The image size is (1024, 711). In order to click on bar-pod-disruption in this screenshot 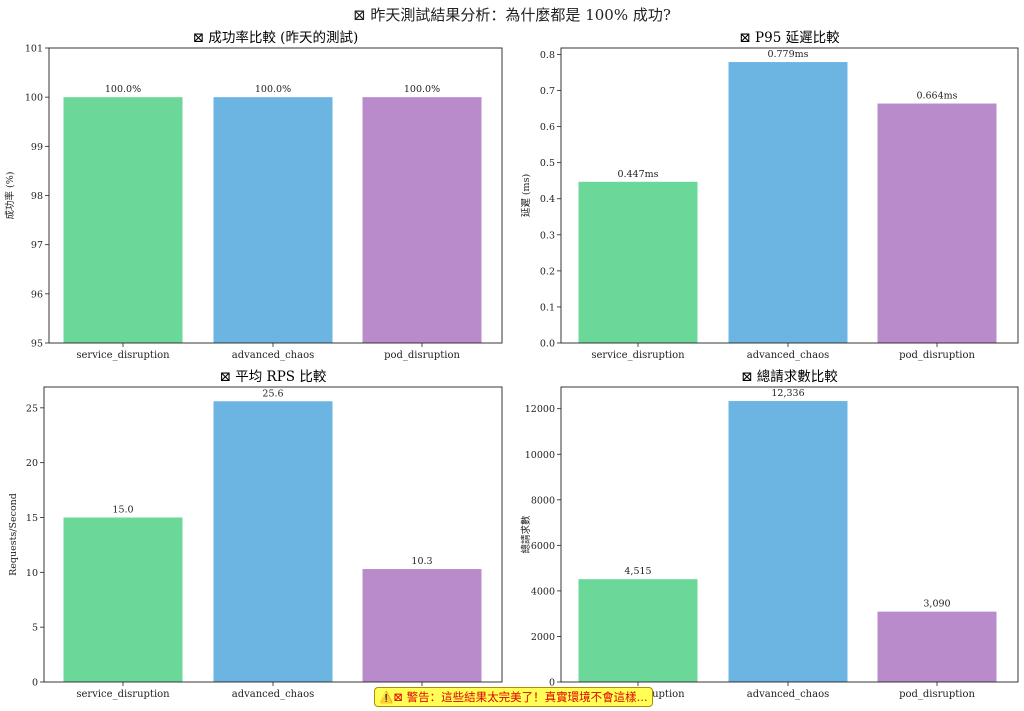, I will do `click(422, 220)`.